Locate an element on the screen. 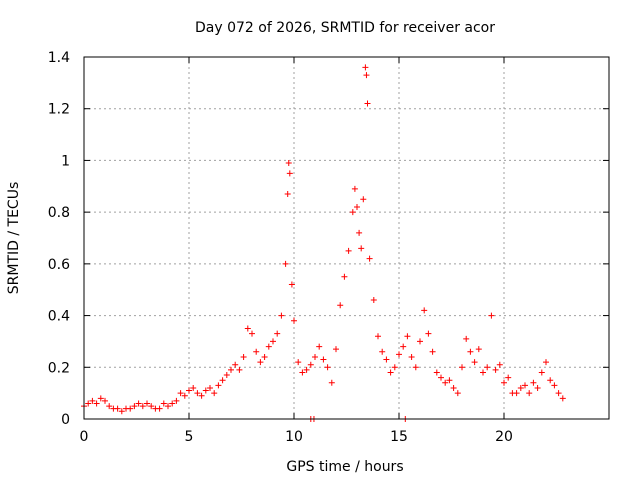 This screenshot has height=480, width=640. y-tick-label: 0.8 is located at coordinates (59, 213).